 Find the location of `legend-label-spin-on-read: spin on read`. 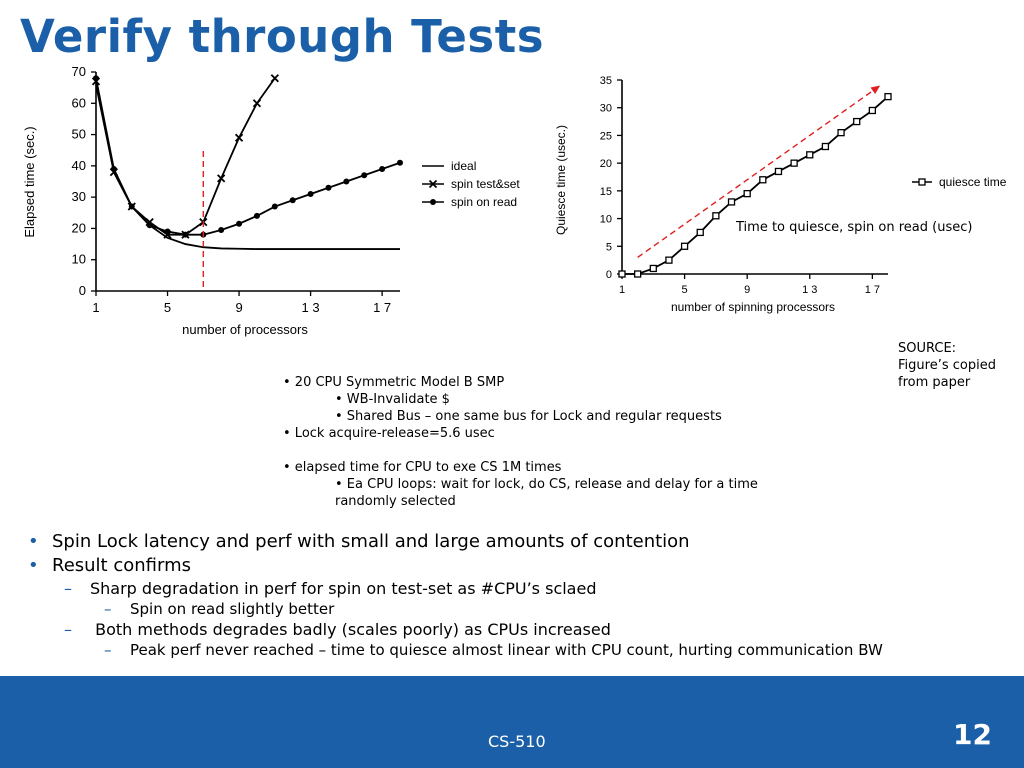

legend-label-spin-on-read: spin on read is located at coordinates (484, 202).